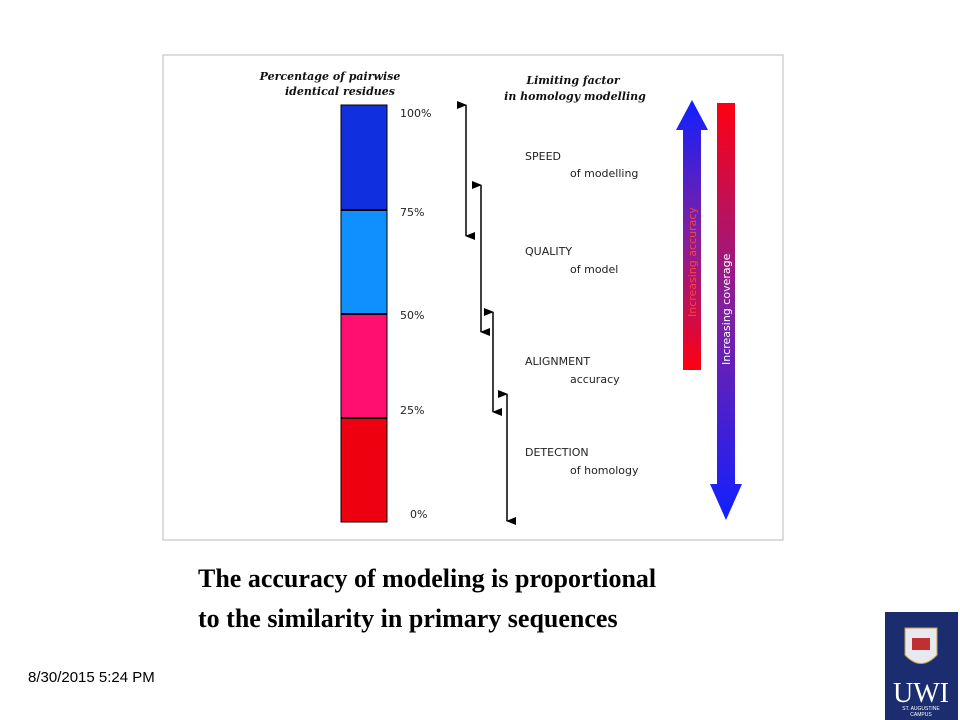 The height and width of the screenshot is (720, 960). What do you see at coordinates (575, 96) in the screenshot?
I see `right-title: in homology modelling` at bounding box center [575, 96].